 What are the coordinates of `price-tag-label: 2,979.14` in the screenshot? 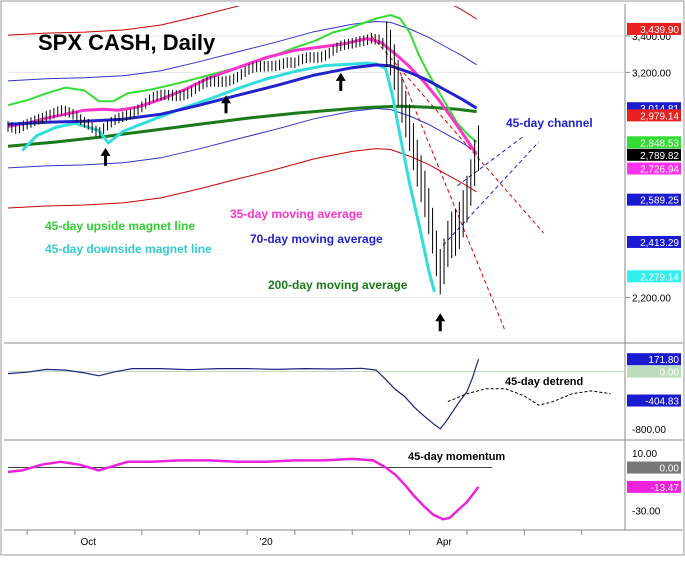 It's located at (659, 116).